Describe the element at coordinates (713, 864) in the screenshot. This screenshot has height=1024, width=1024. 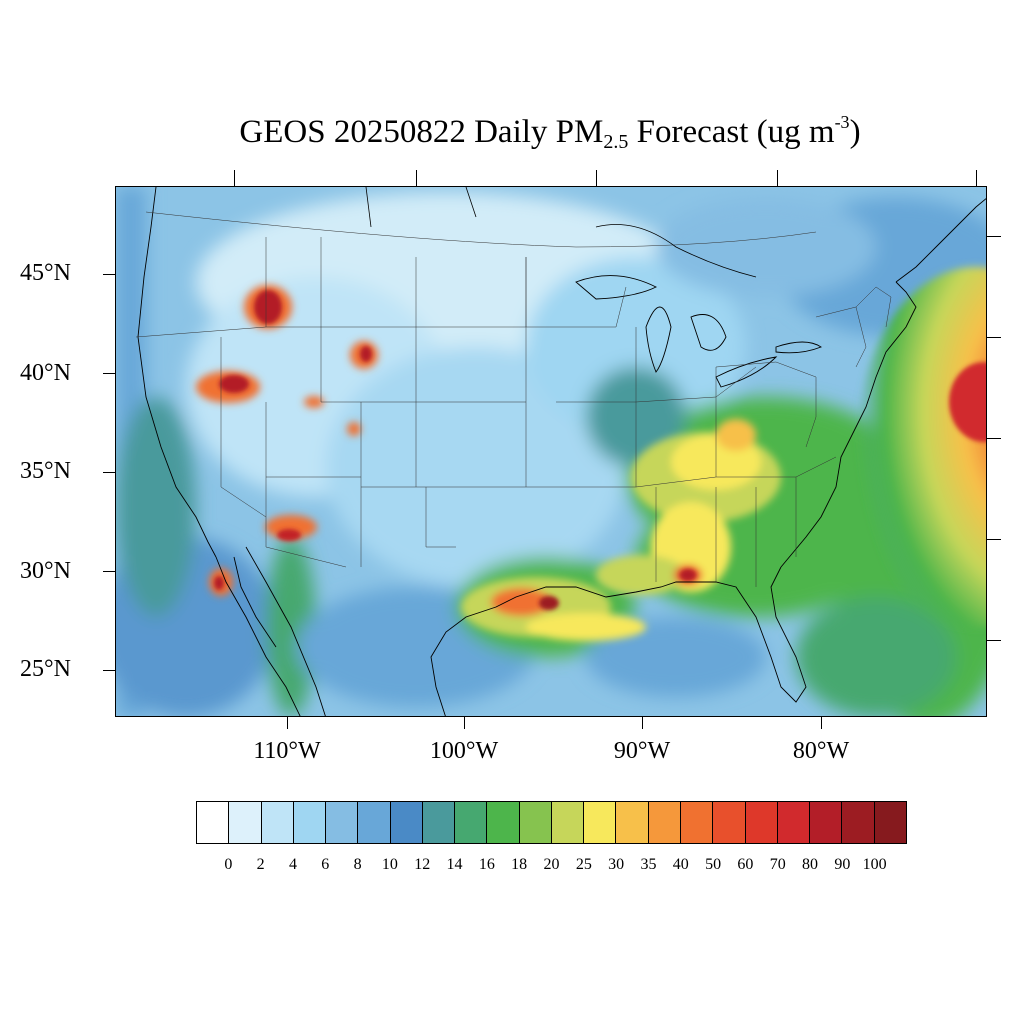
I see `colorbar-label: 50` at that location.